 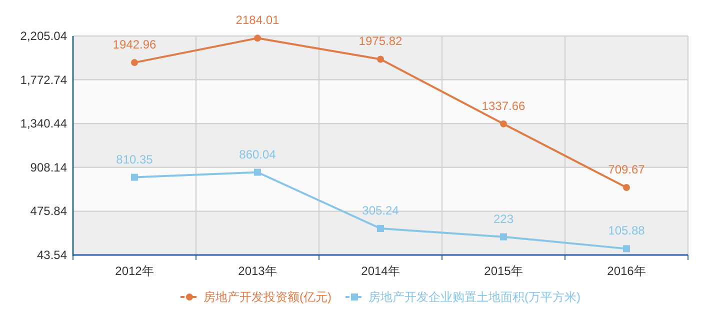 What do you see at coordinates (134, 271) in the screenshot?
I see `x-tick-label: 2012年` at bounding box center [134, 271].